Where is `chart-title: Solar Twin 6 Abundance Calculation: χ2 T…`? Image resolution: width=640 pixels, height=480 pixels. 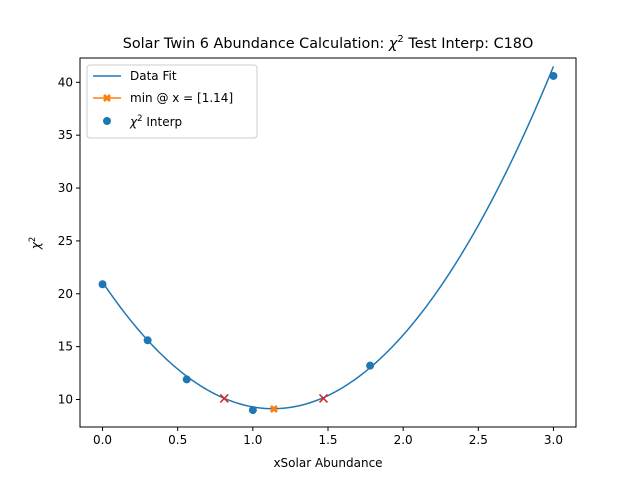 chart-title: Solar Twin 6 Abundance Calculation: χ2 T… is located at coordinates (328, 43).